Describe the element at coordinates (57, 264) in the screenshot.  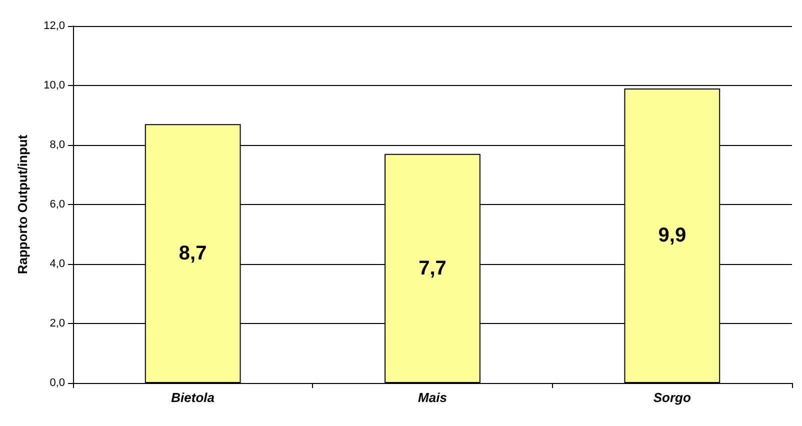
I see `y-tick-label: 4,0` at that location.